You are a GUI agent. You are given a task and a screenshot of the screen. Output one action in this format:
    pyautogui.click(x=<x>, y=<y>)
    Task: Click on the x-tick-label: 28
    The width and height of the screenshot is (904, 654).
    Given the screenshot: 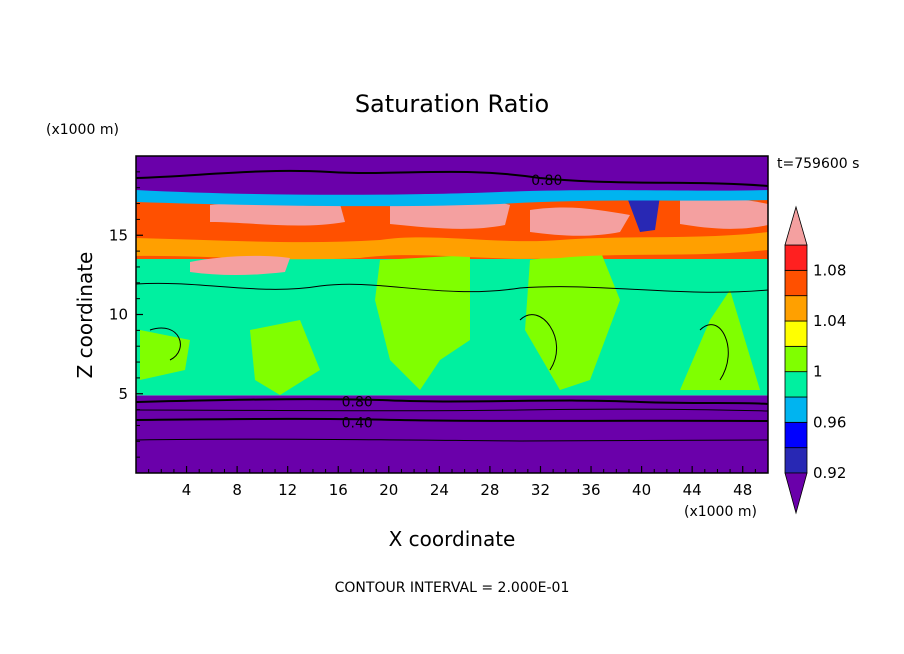 What is the action you would take?
    pyautogui.click(x=489, y=490)
    